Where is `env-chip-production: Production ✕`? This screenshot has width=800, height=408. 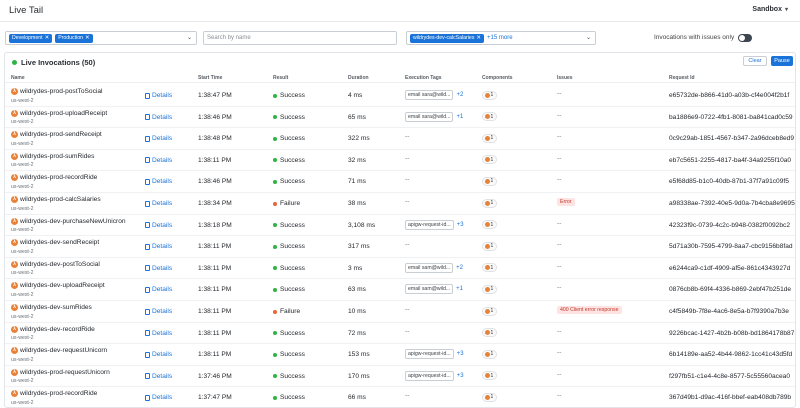 env-chip-production: Production ✕ is located at coordinates (74, 38).